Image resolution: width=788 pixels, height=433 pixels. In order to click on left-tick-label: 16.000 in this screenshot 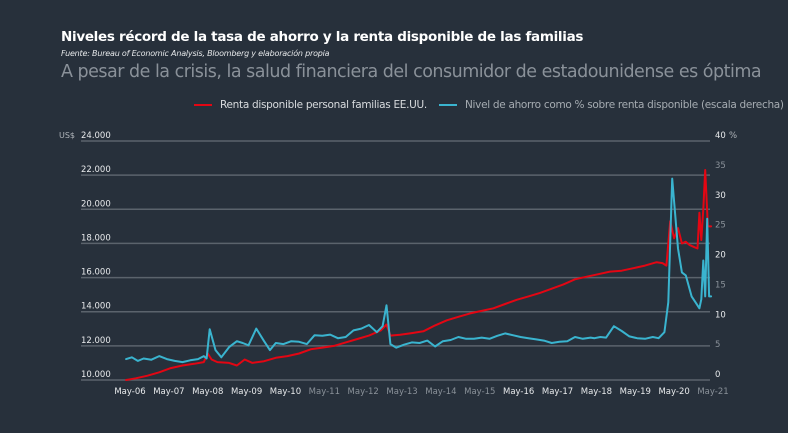, I will do `click(96, 273)`.